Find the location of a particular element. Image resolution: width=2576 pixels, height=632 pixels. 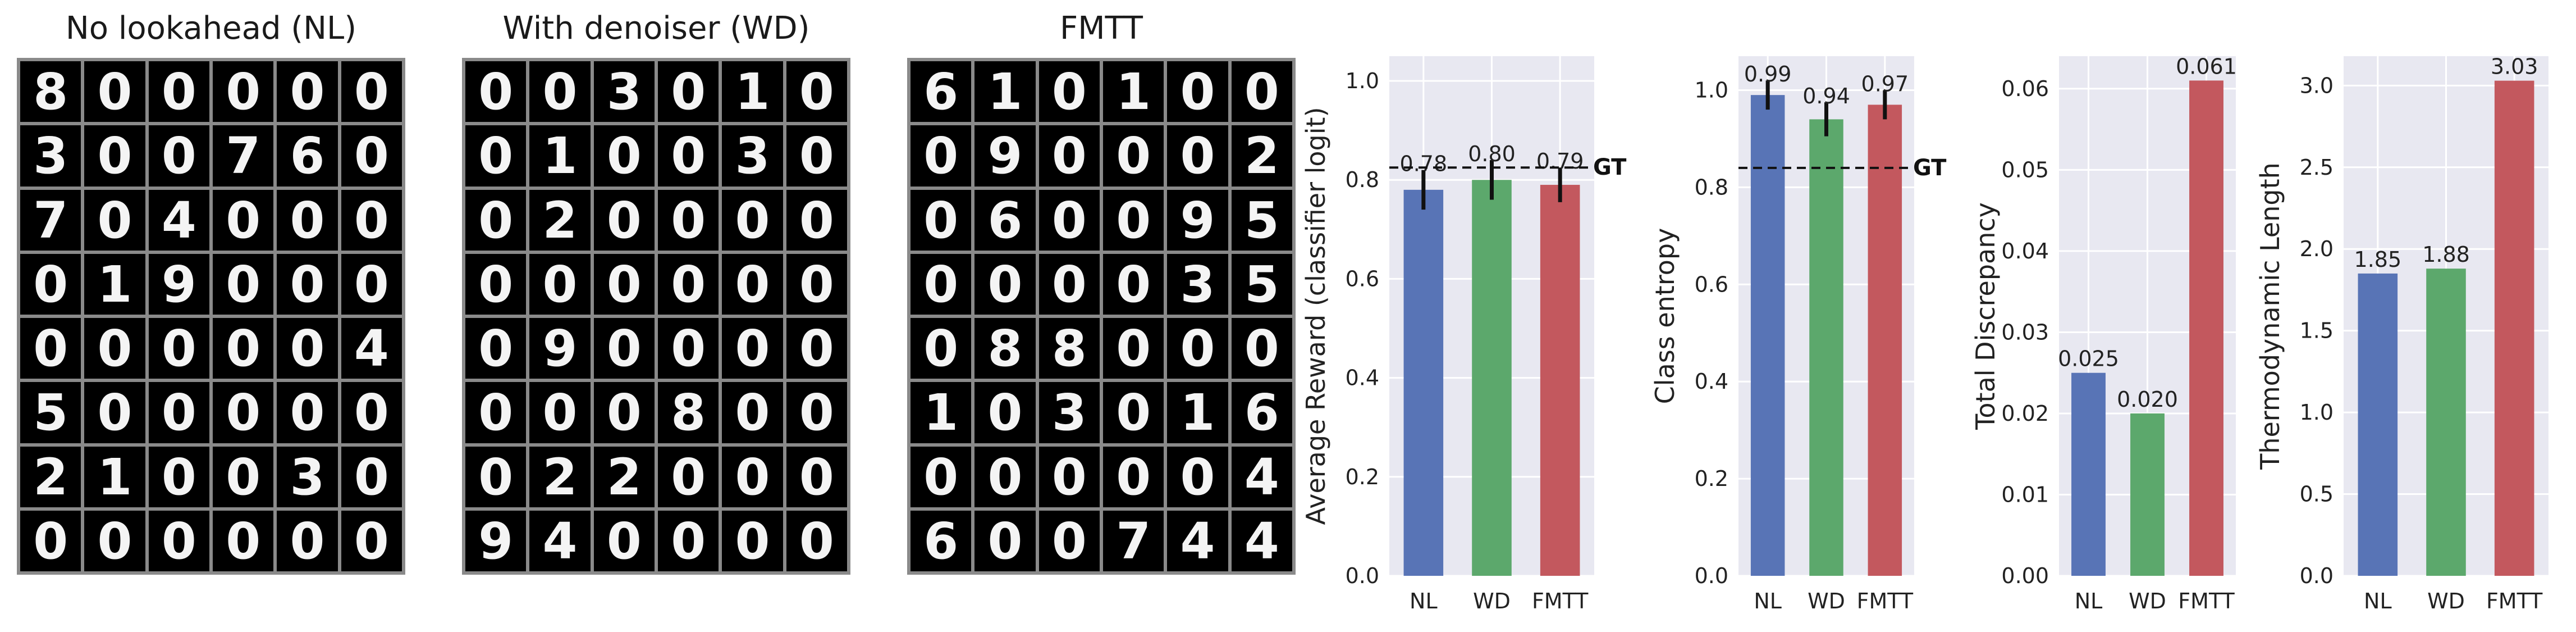

y-tick-label: 1.0 is located at coordinates (1711, 90).